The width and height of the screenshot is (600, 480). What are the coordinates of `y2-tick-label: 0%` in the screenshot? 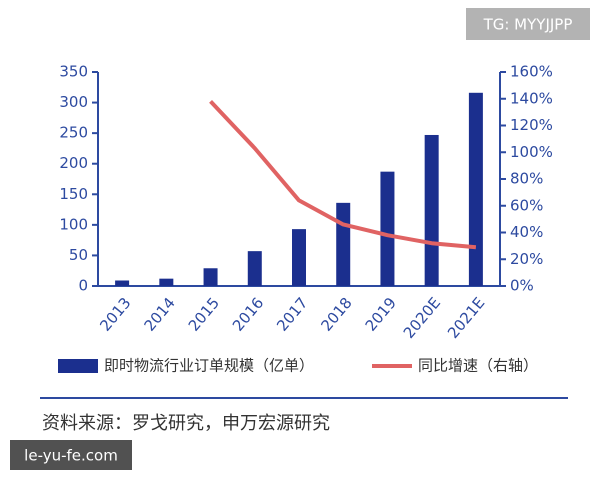 It's located at (522, 286).